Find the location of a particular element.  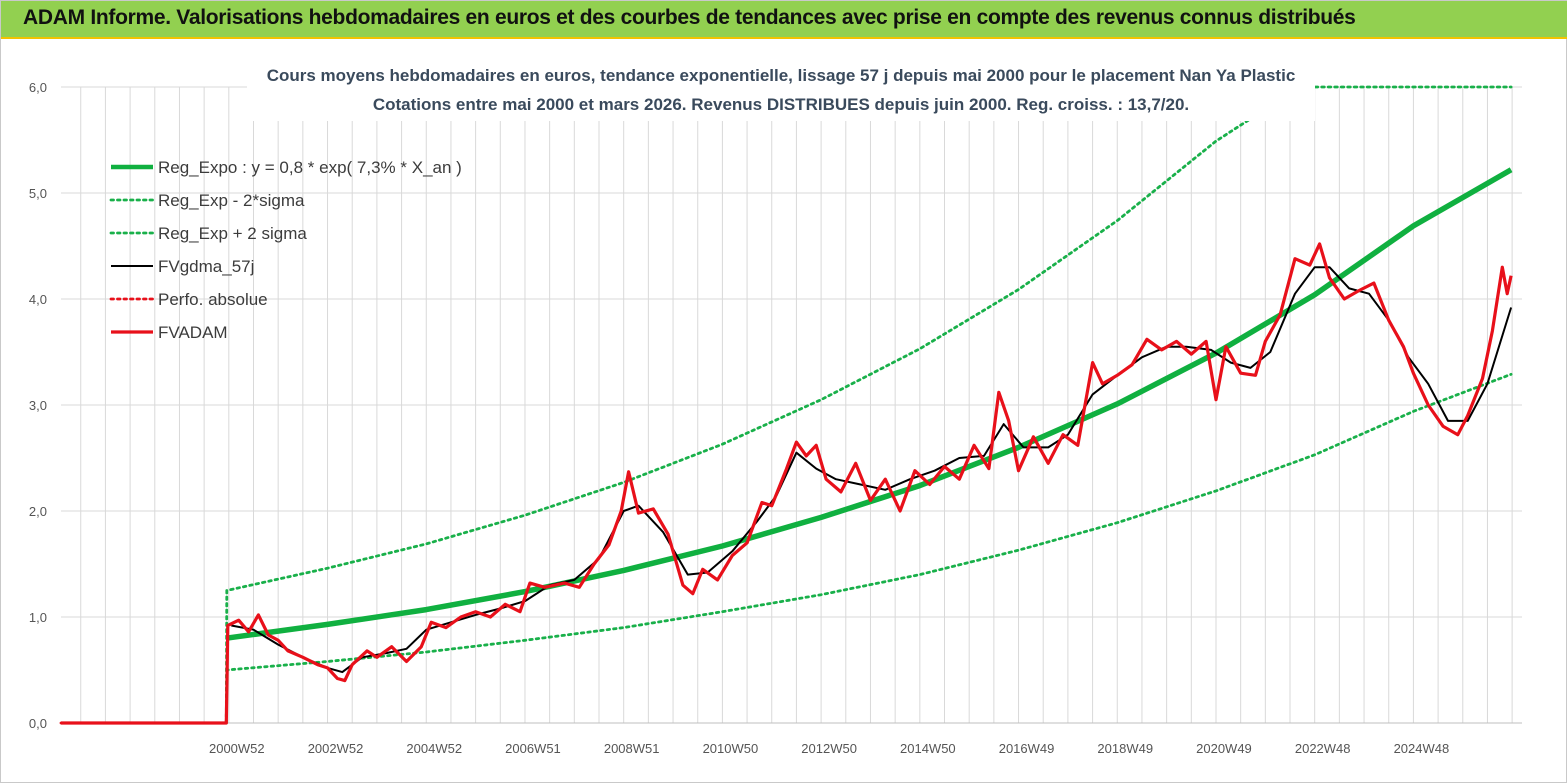

y-tick-label: 0,0 is located at coordinates (38, 723).